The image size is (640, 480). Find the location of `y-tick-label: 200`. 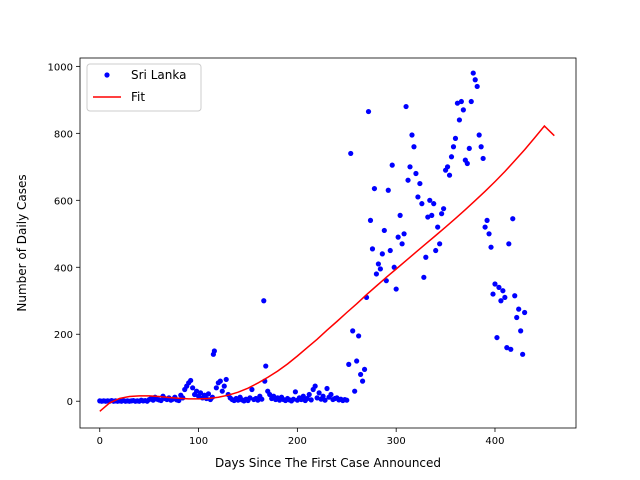

y-tick-label: 200 is located at coordinates (63, 335).